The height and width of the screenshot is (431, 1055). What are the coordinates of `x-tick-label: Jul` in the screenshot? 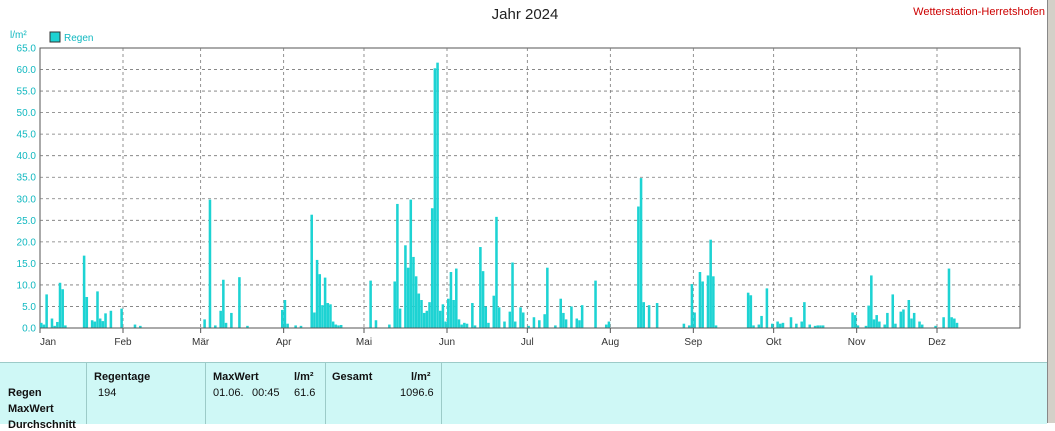 It's located at (527, 342).